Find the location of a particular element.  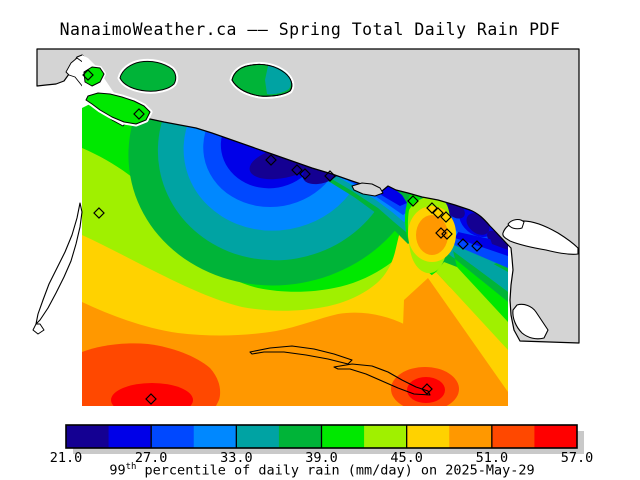

colorbar-tick-label: 27.0 is located at coordinates (151, 458).